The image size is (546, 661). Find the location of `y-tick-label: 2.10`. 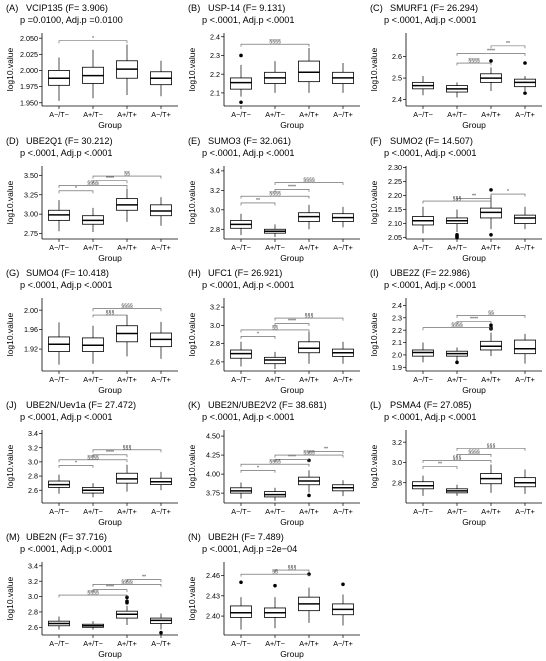

y-tick-label: 2.10 is located at coordinates (395, 223).